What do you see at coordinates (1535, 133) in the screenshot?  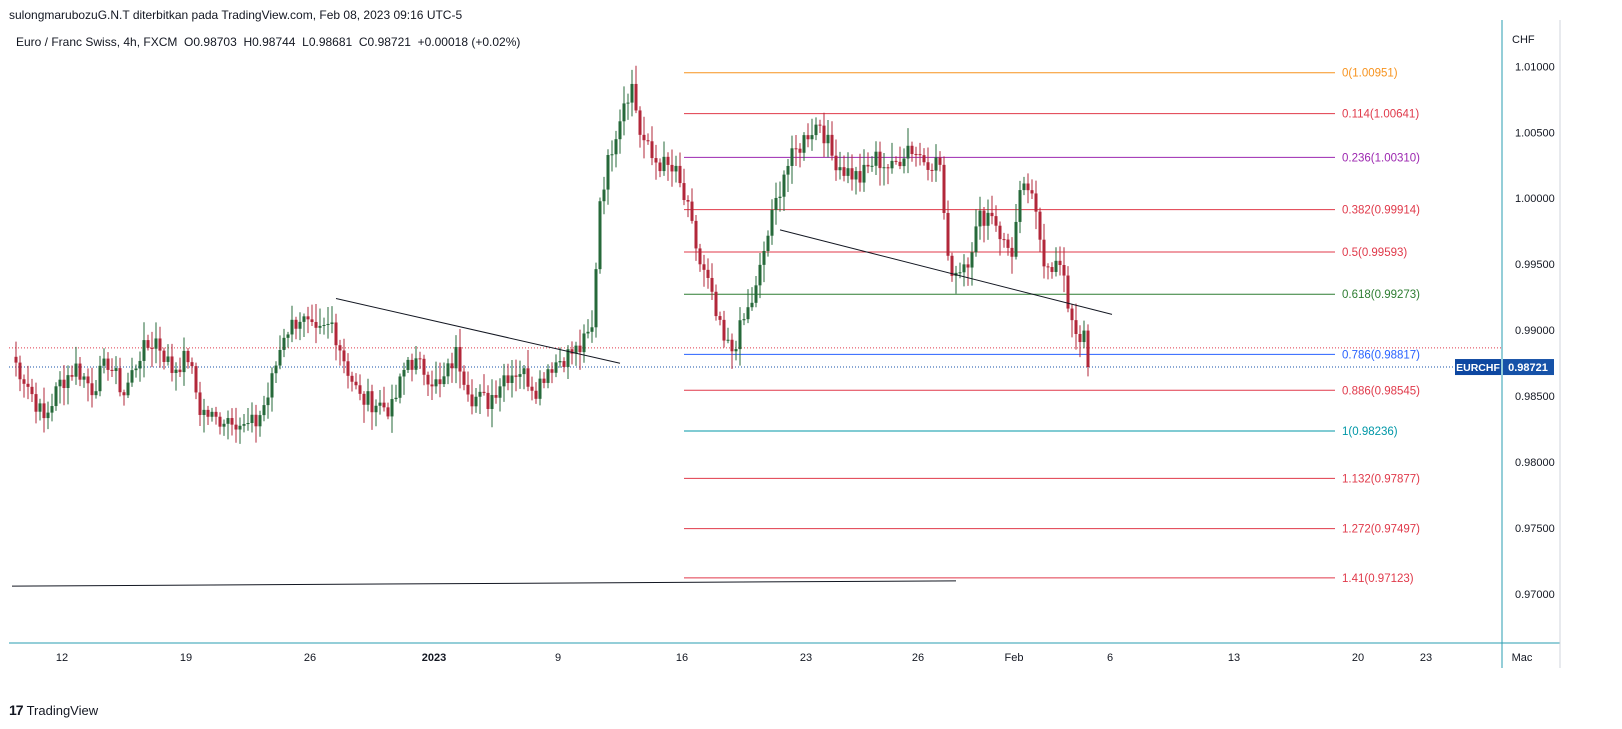 I see `y-tick-label: 1.00500` at bounding box center [1535, 133].